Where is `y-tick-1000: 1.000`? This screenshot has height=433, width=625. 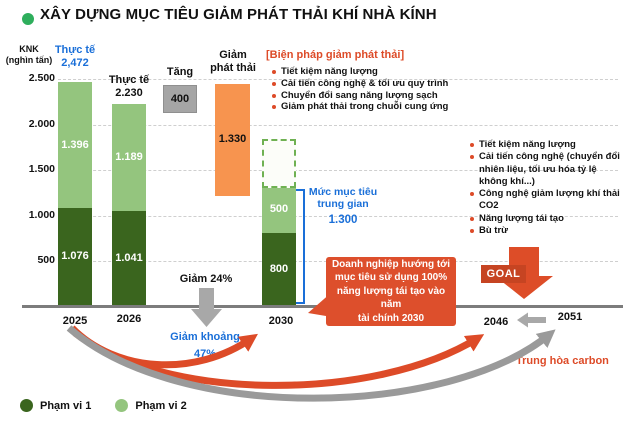
y-tick-1000: 1.000 is located at coordinates (41, 215).